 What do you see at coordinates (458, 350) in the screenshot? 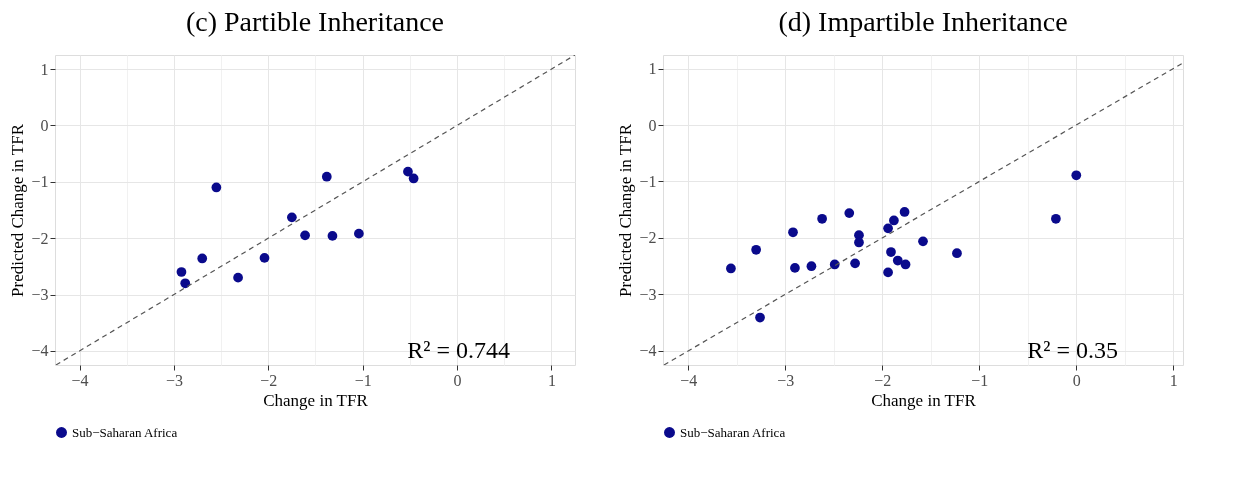
I see `annotation: R² = 0.744` at bounding box center [458, 350].